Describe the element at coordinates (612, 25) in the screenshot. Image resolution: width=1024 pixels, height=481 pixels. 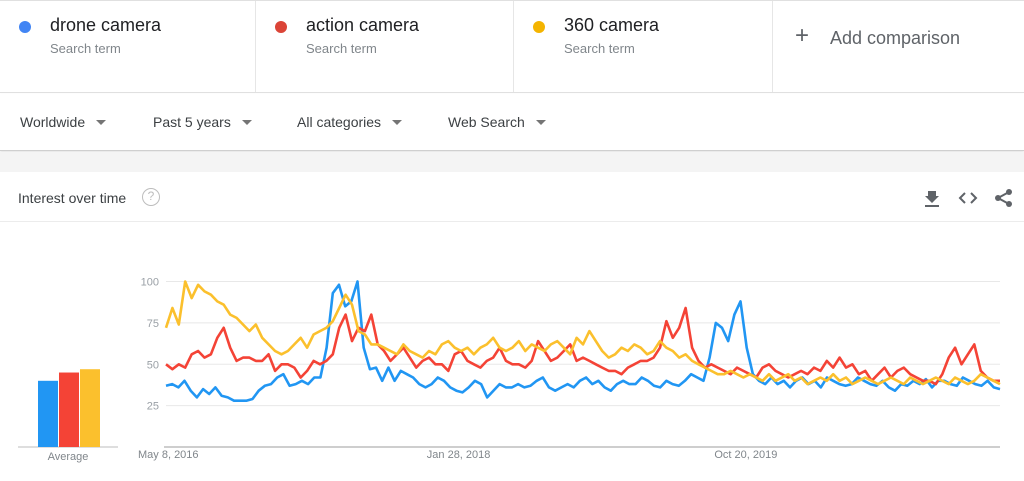
I see `term-name: 360 camera` at that location.